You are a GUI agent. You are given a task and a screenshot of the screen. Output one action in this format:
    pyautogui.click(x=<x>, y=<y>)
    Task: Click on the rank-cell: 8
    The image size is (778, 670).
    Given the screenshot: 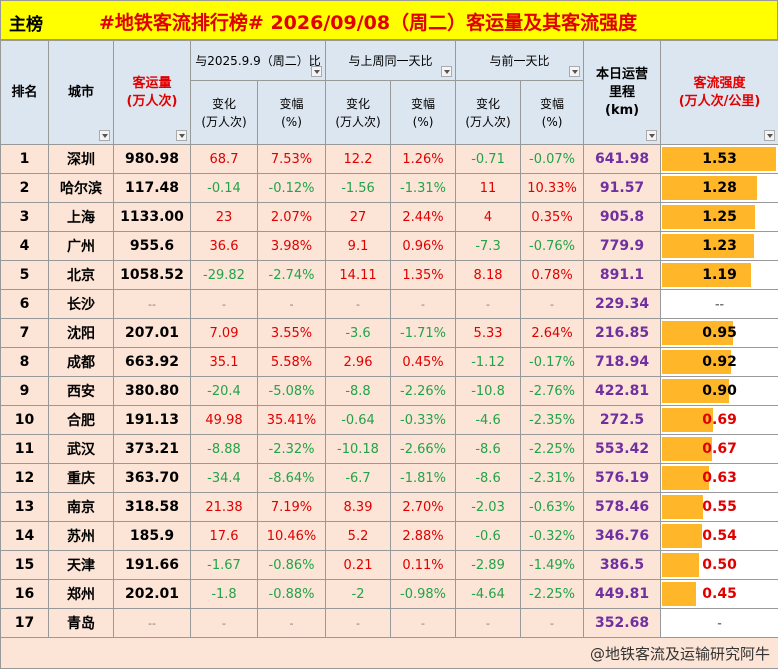 What is the action you would take?
    pyautogui.click(x=24, y=362)
    